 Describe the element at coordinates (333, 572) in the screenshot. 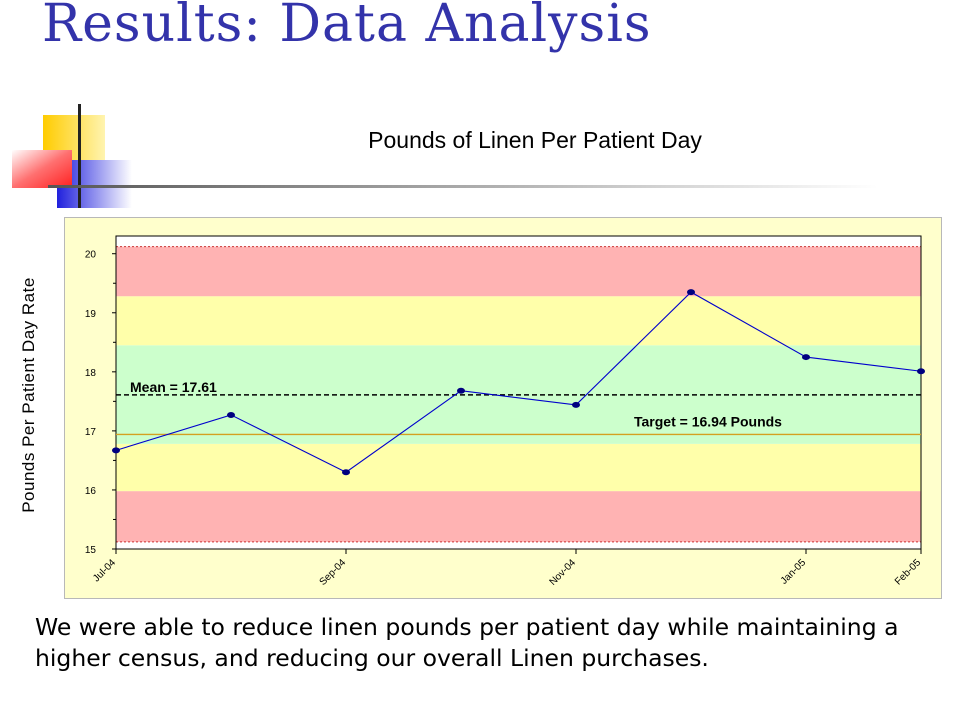

I see `x-tick-label: Sep-04` at that location.